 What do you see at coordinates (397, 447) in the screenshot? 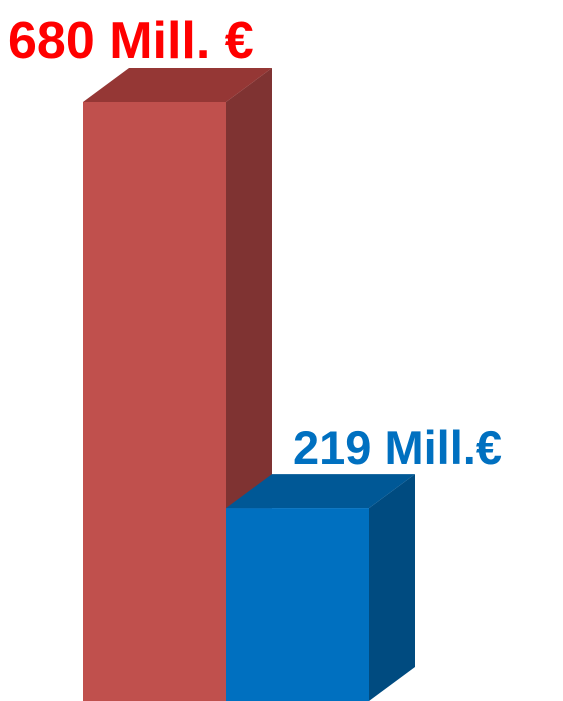
I see `data-label: 219 Mill.€` at bounding box center [397, 447].